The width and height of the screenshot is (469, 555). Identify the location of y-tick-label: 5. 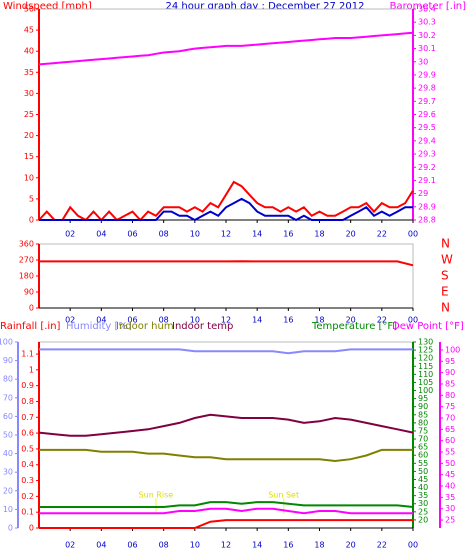
(31, 198).